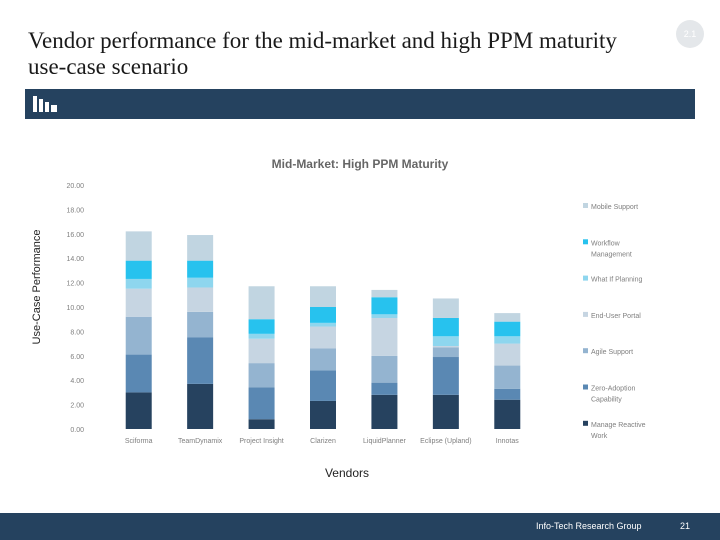  What do you see at coordinates (347, 473) in the screenshot?
I see `x-axis-label: Vendors` at bounding box center [347, 473].